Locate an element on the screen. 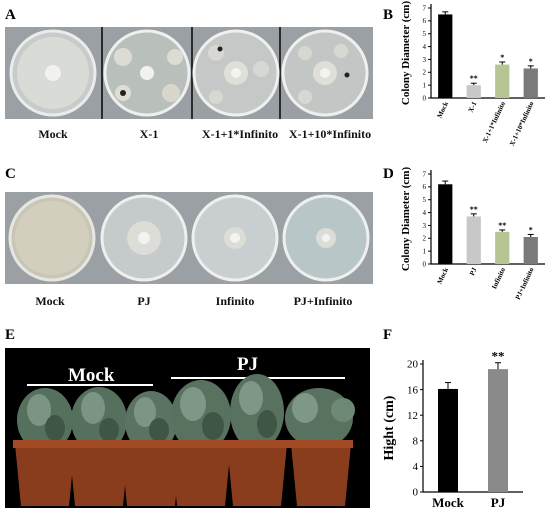 The image size is (550, 513). chart-f-cat-label-0: Mock is located at coordinates (448, 502).